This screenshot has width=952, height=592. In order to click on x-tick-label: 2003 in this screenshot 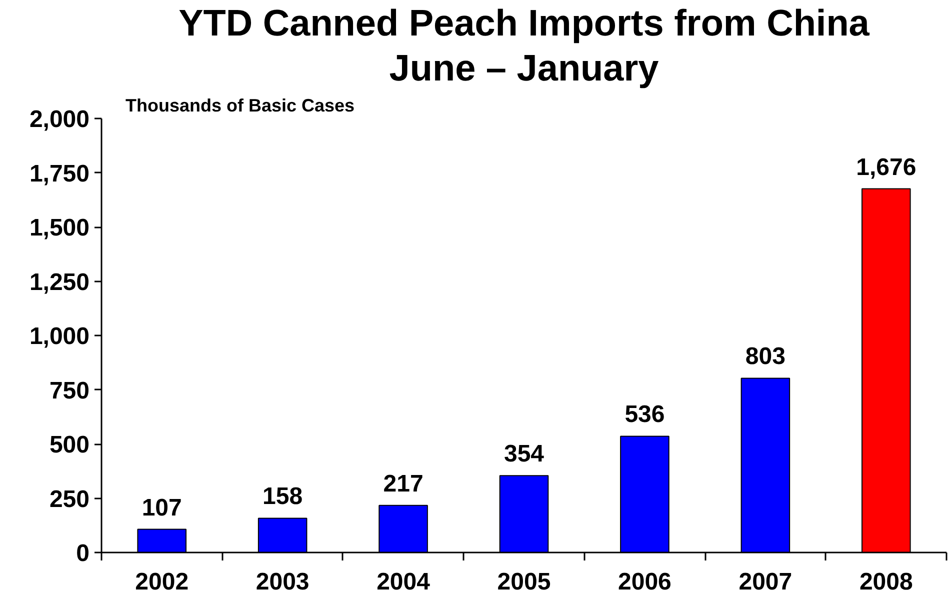, I will do `click(283, 580)`.